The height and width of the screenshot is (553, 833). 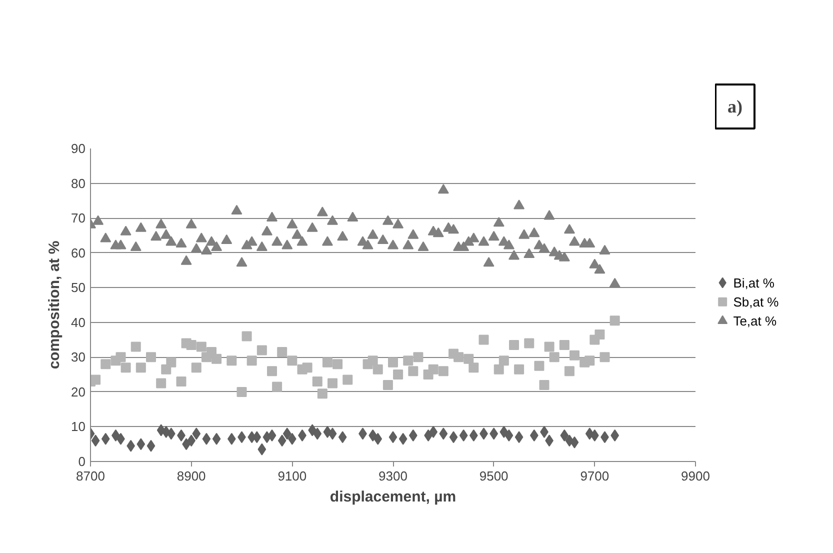 I want to click on y-tick-label: 60, so click(x=78, y=252).